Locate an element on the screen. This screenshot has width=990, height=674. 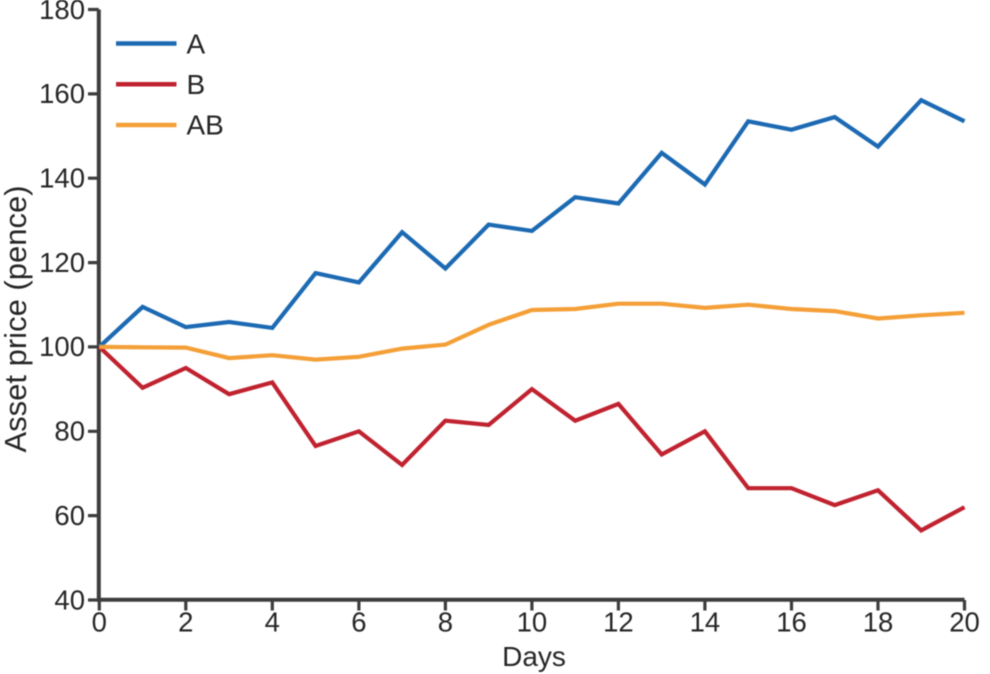
svg-text: 16 is located at coordinates (791, 622).